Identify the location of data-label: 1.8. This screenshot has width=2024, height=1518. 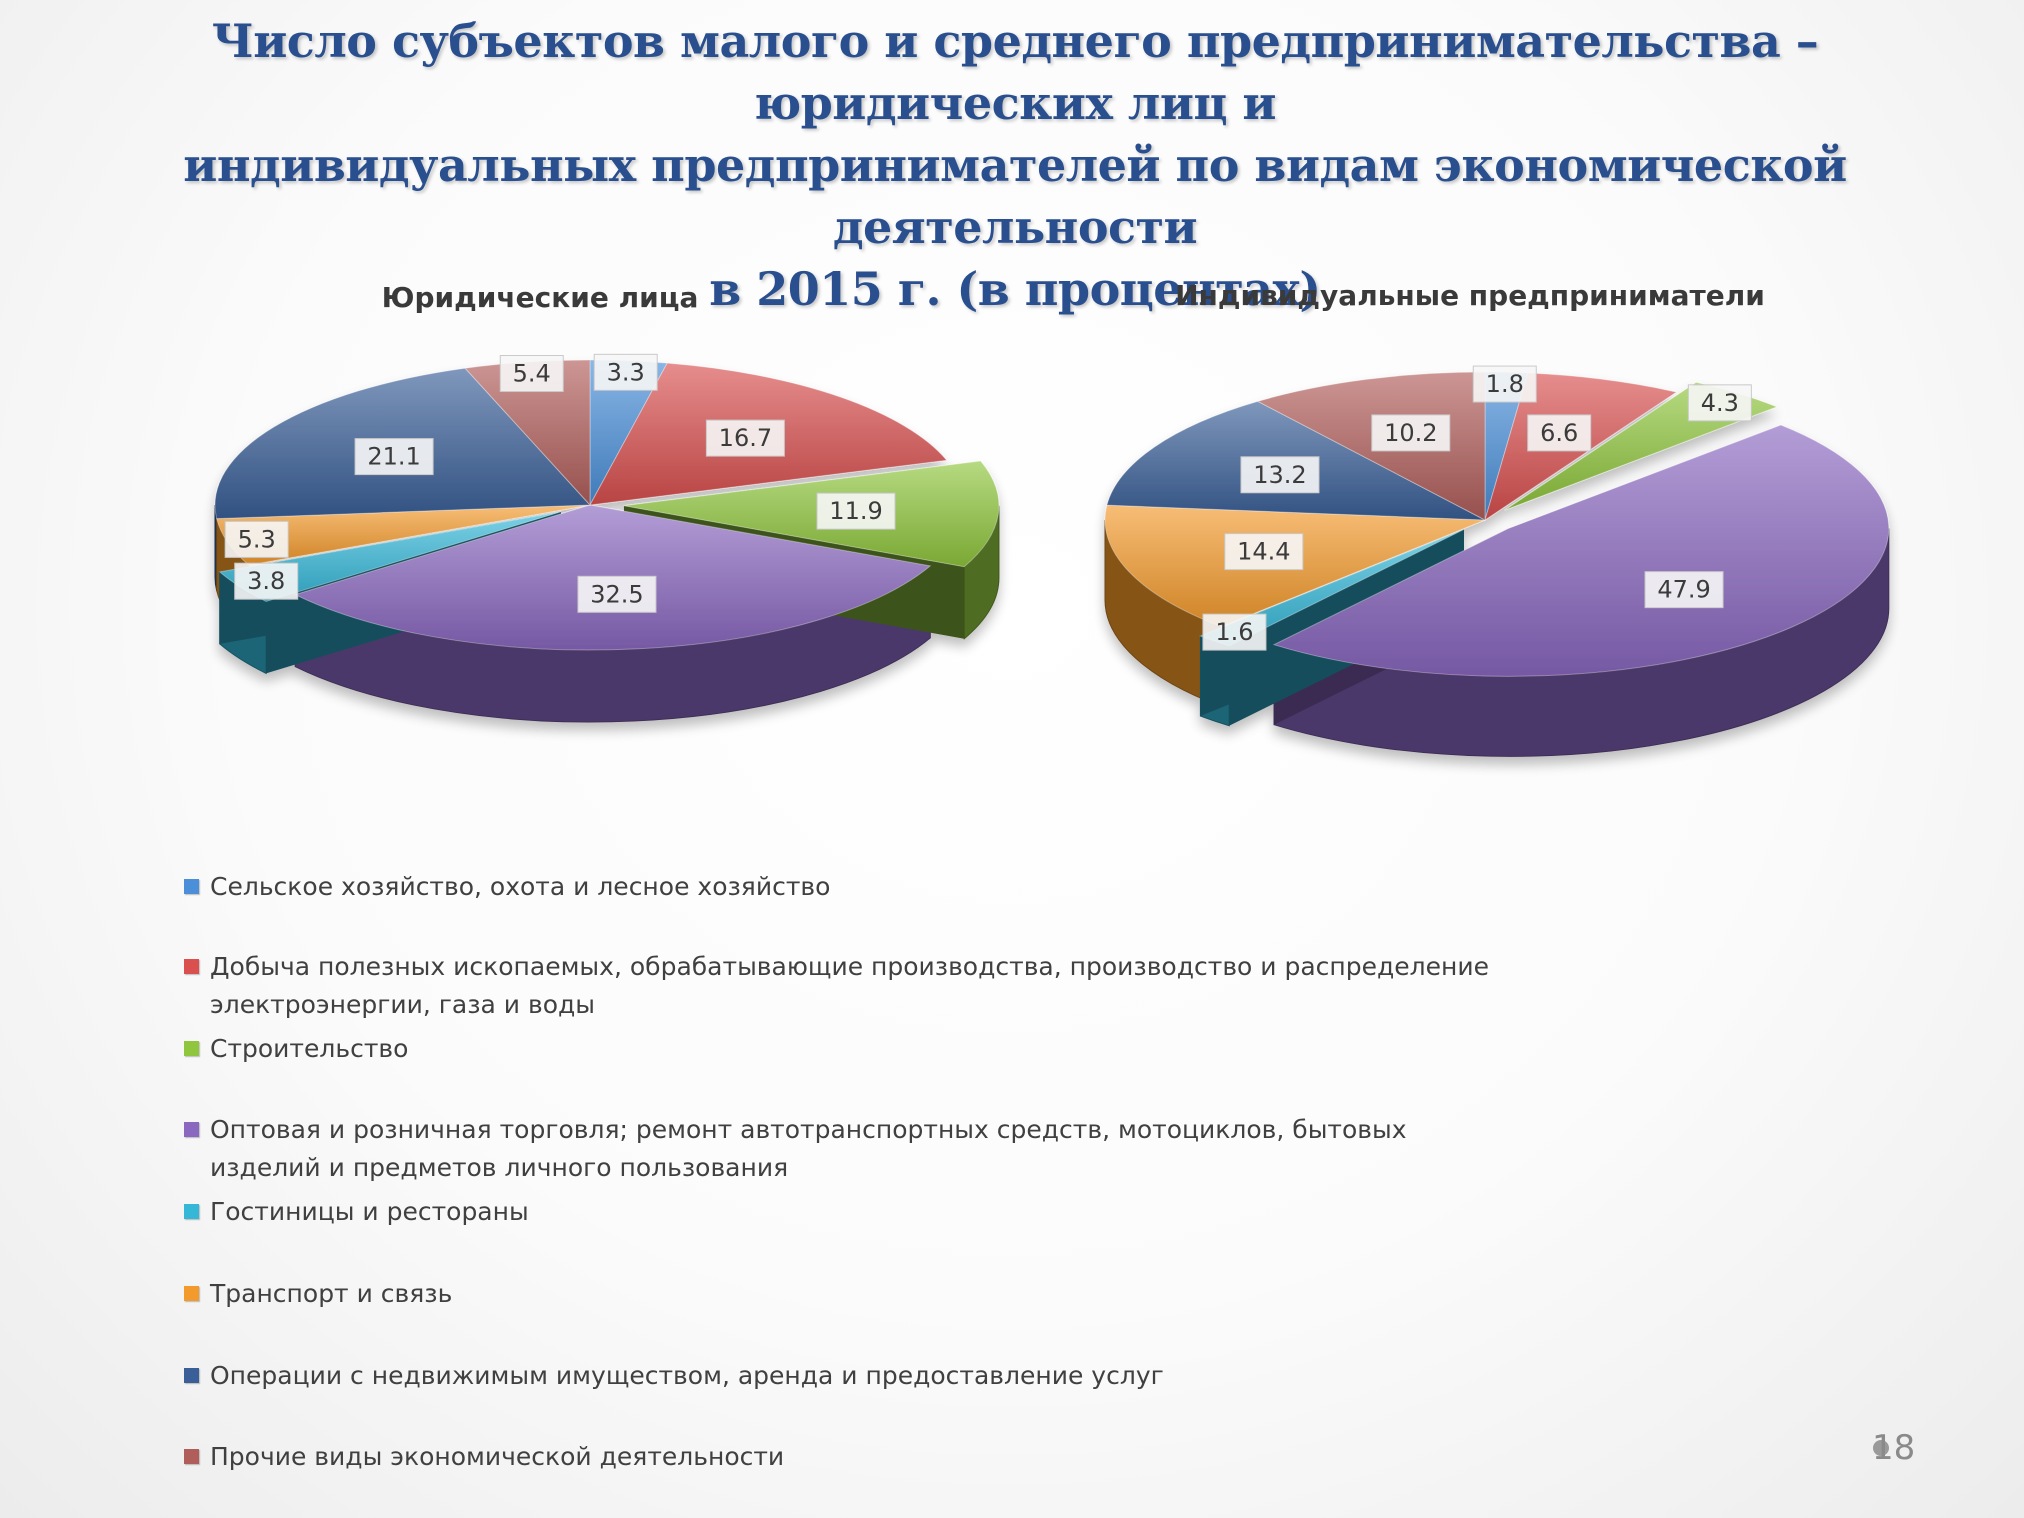
(1505, 384).